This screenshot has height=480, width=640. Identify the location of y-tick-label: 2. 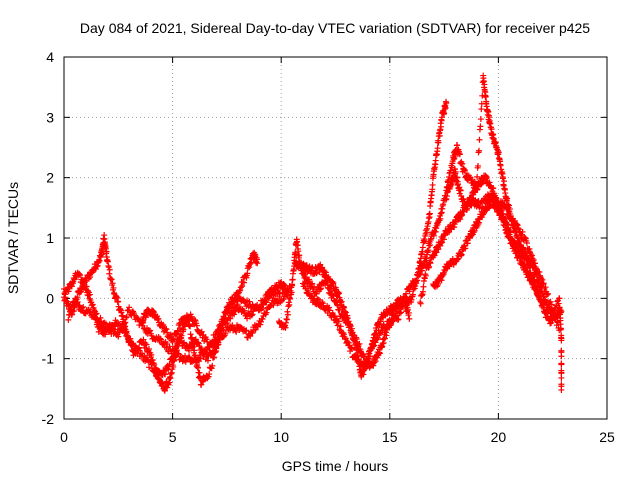
(50, 178).